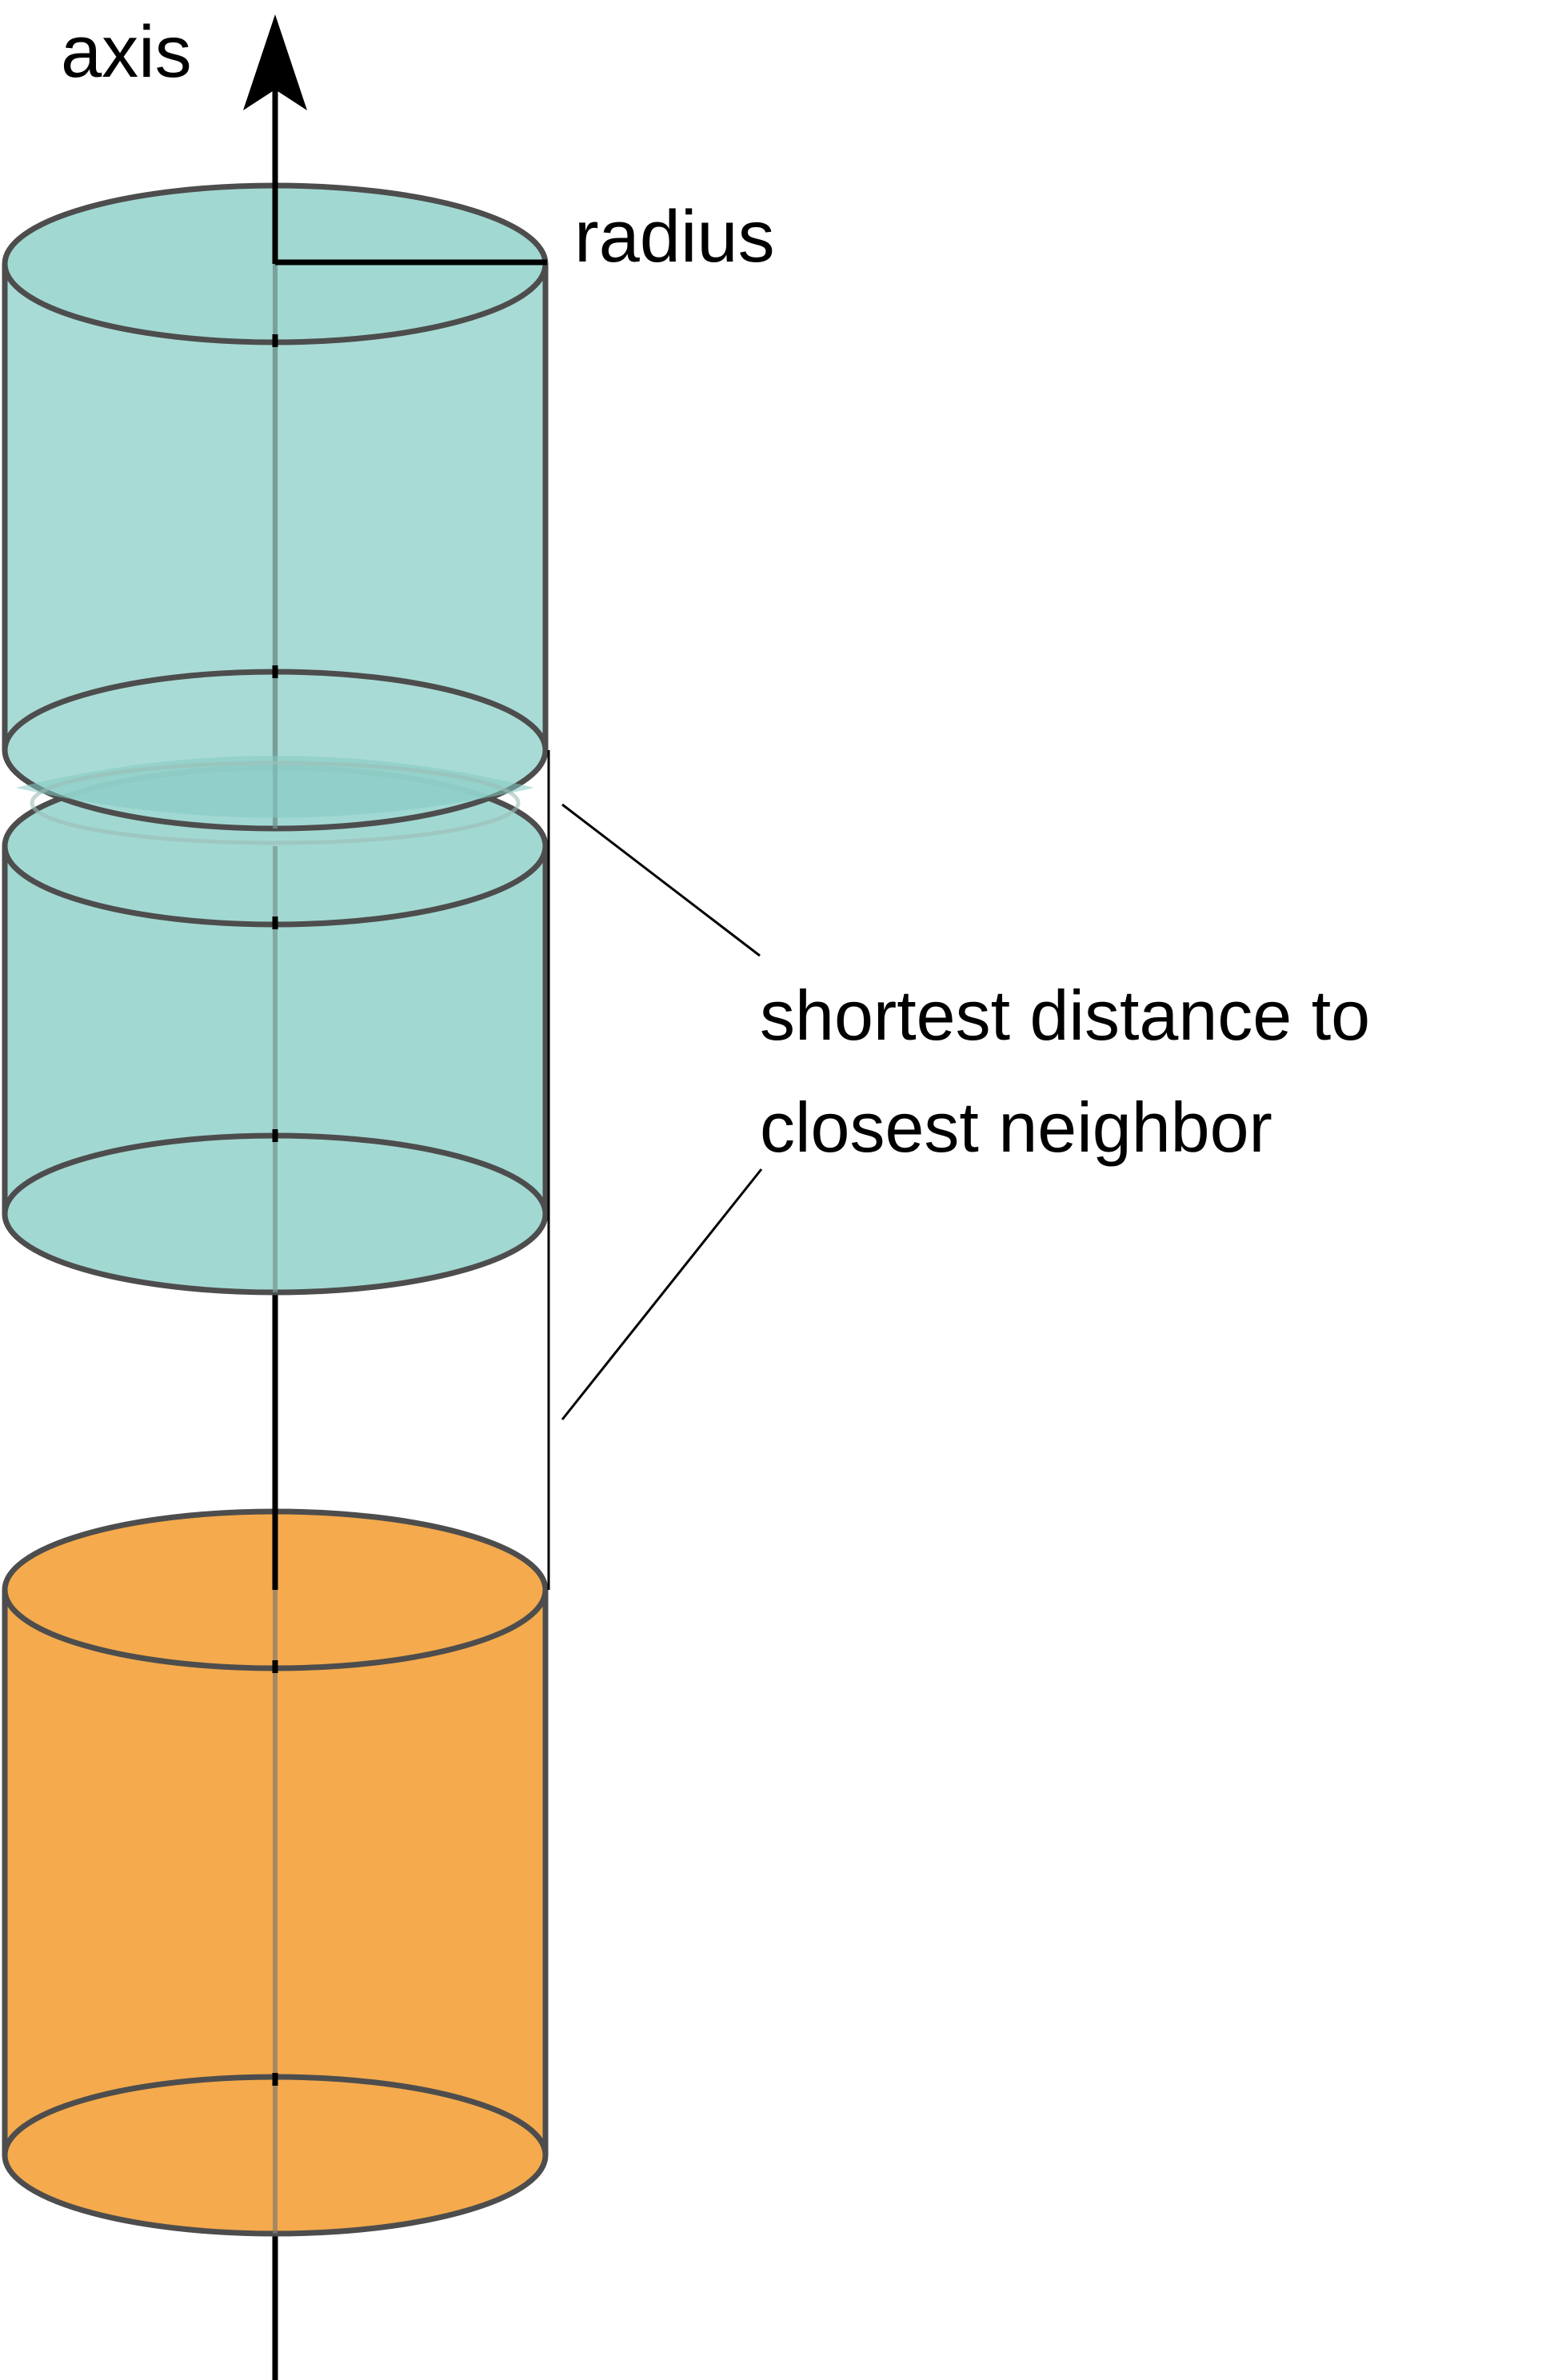 This screenshot has width=1550, height=2380. What do you see at coordinates (674, 237) in the screenshot?
I see `radius-label: radius` at bounding box center [674, 237].